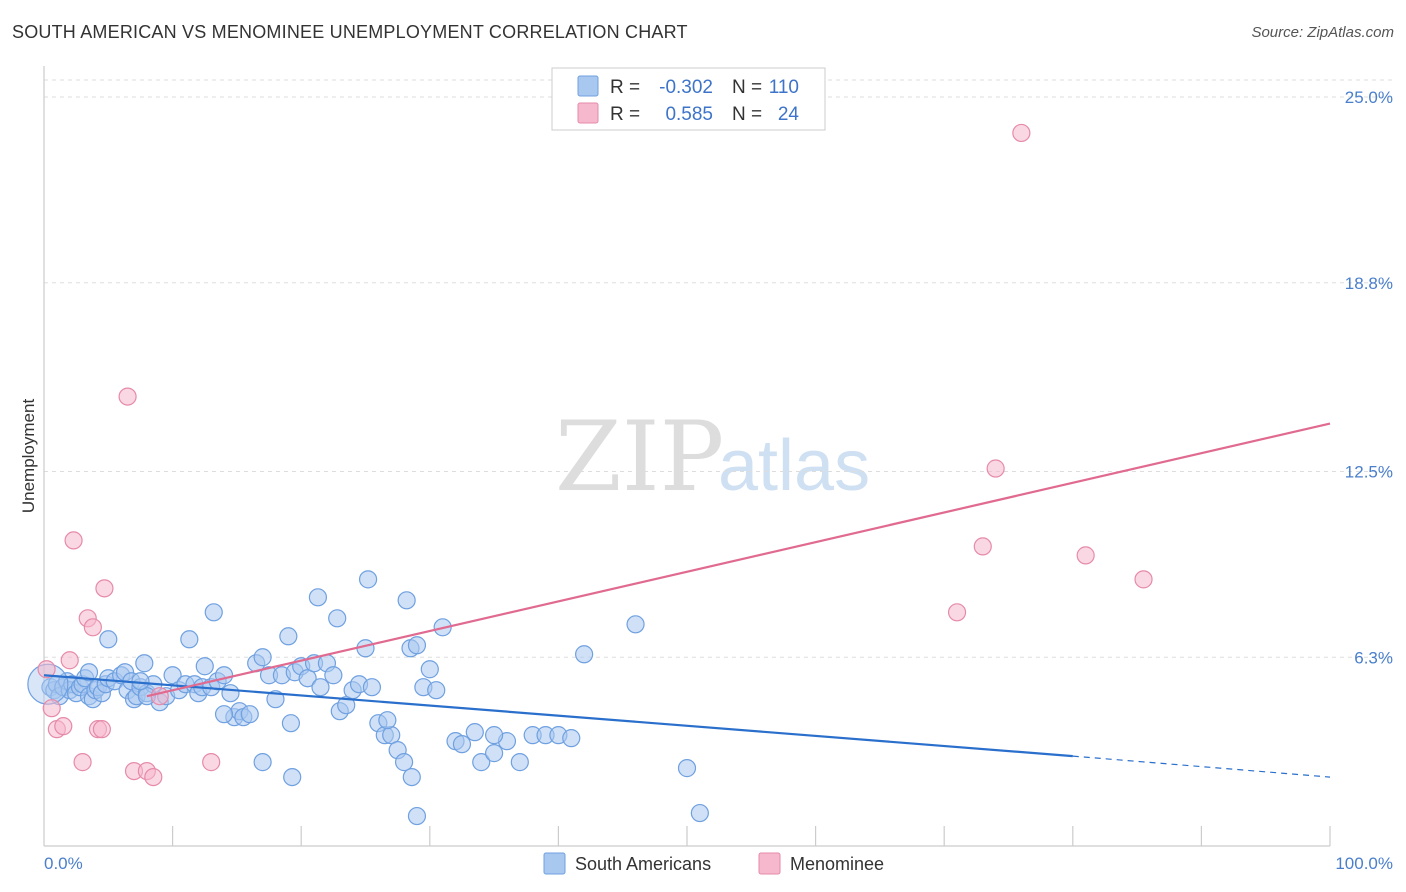  Describe the element at coordinates (686, 87) in the screenshot. I see `legend-r-value: -0.302` at that location.